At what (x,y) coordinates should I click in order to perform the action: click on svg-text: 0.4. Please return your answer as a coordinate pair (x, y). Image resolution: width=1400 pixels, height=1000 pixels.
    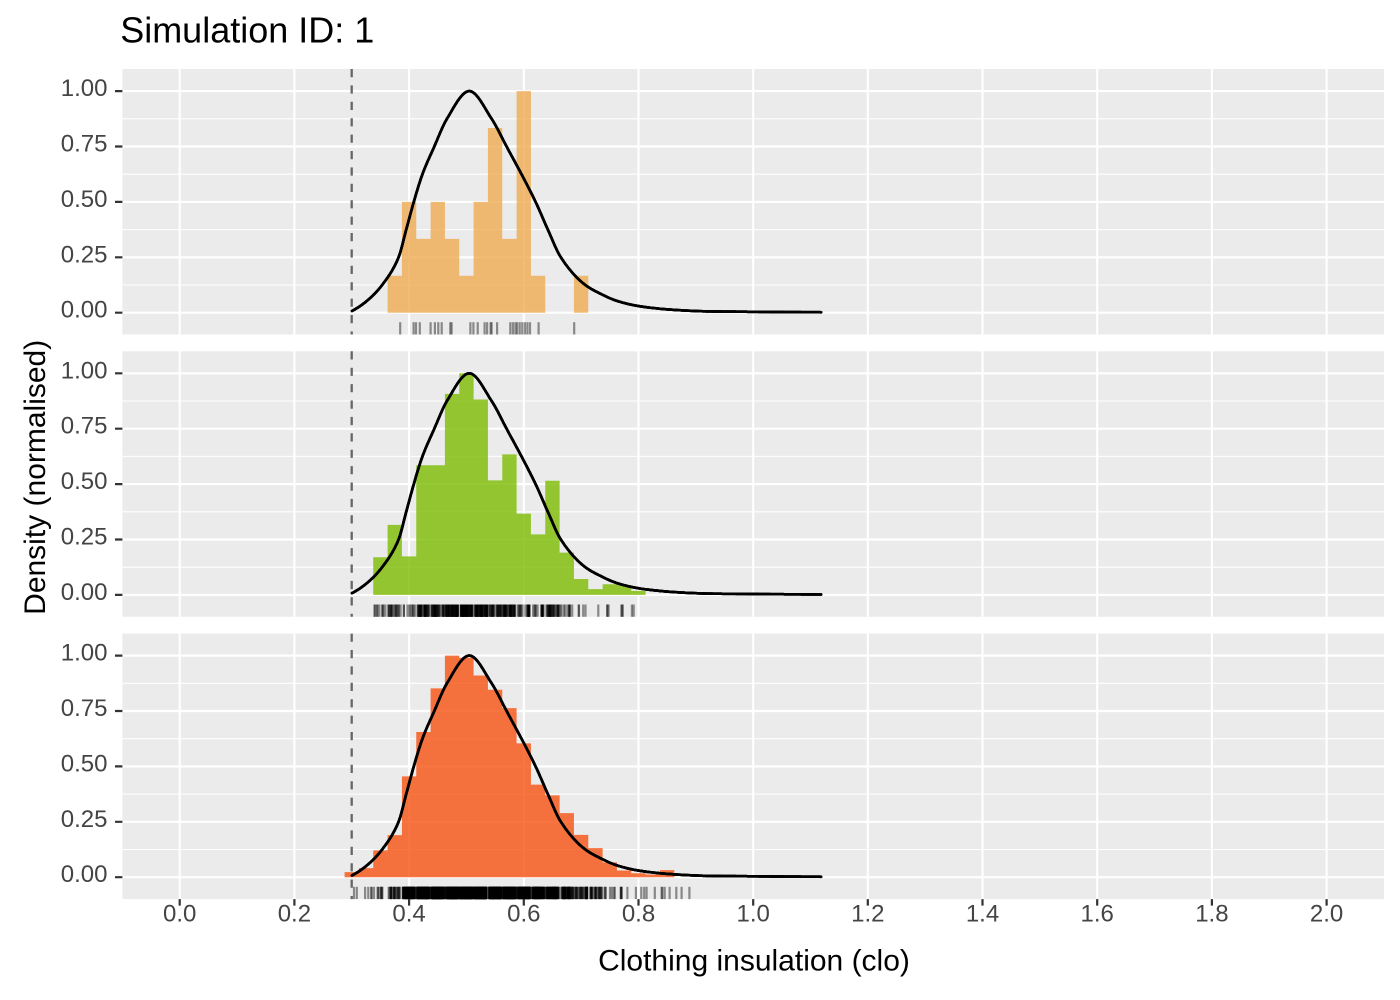
    Looking at the image, I should click on (408, 913).